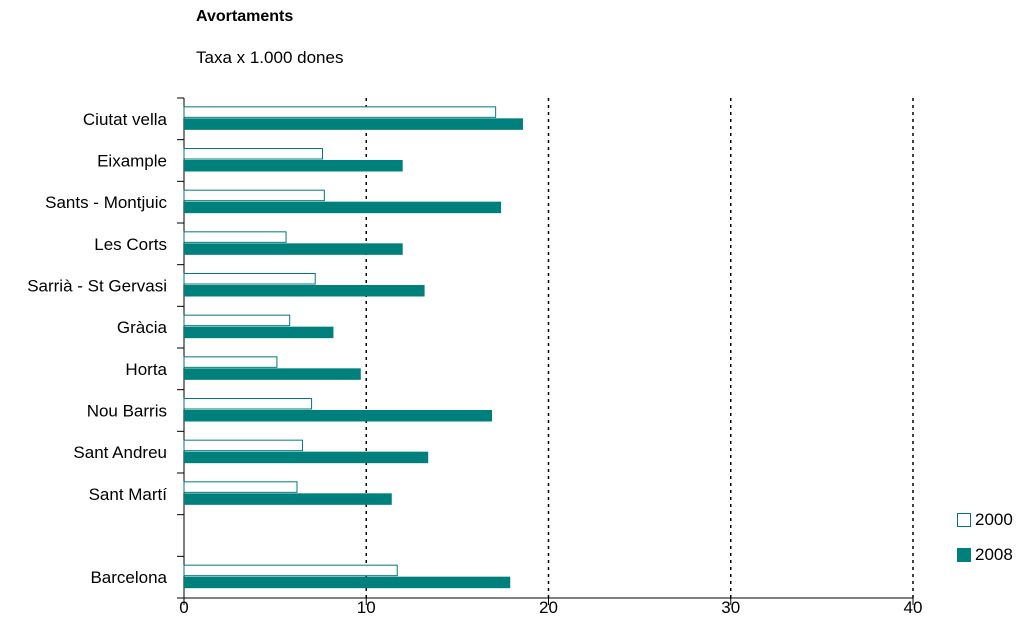 This screenshot has height=618, width=1026. Describe the element at coordinates (97, 286) in the screenshot. I see `category-label: Sarrià - St Gervasi` at that location.